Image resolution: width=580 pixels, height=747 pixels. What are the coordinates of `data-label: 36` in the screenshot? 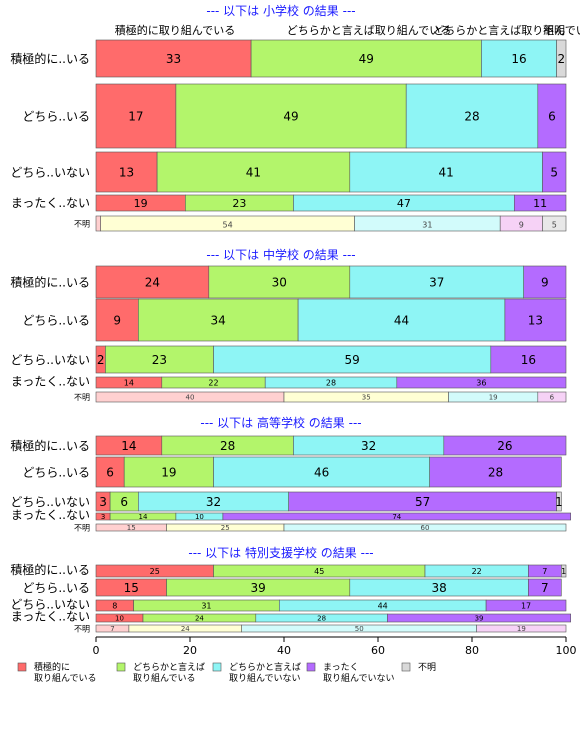 It's located at (481, 382).